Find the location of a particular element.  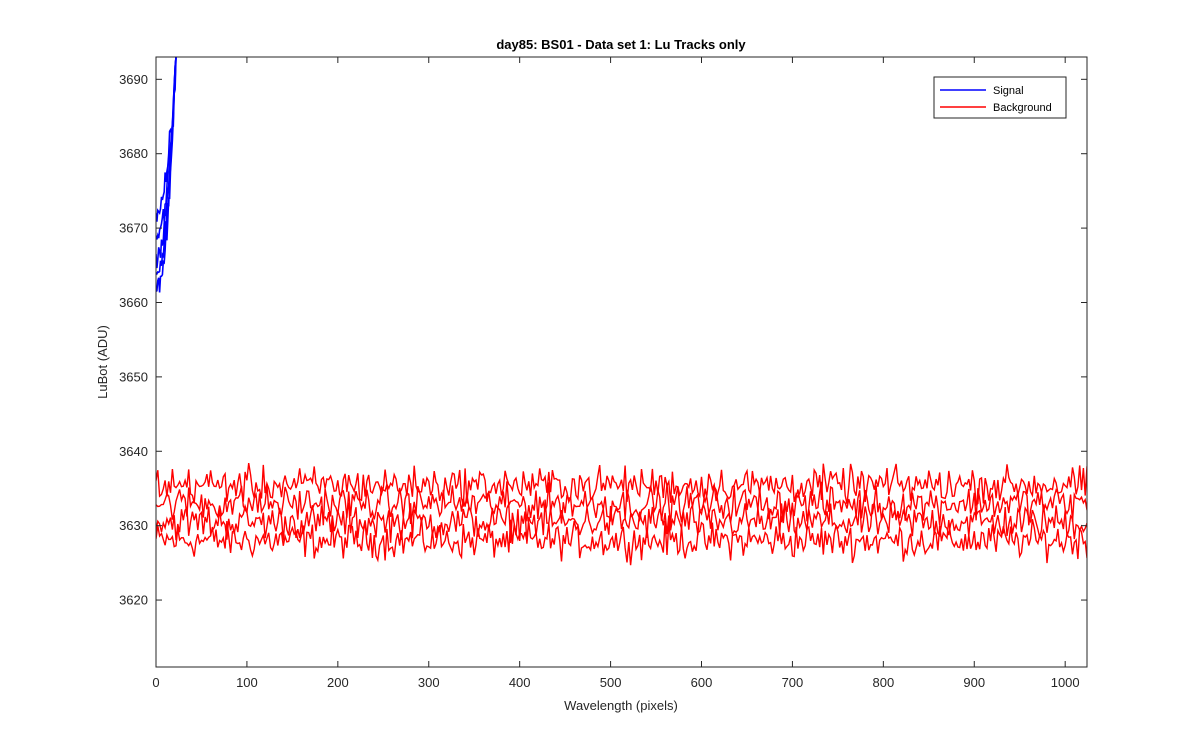

x-tick-label: 1000 is located at coordinates (1065, 682).